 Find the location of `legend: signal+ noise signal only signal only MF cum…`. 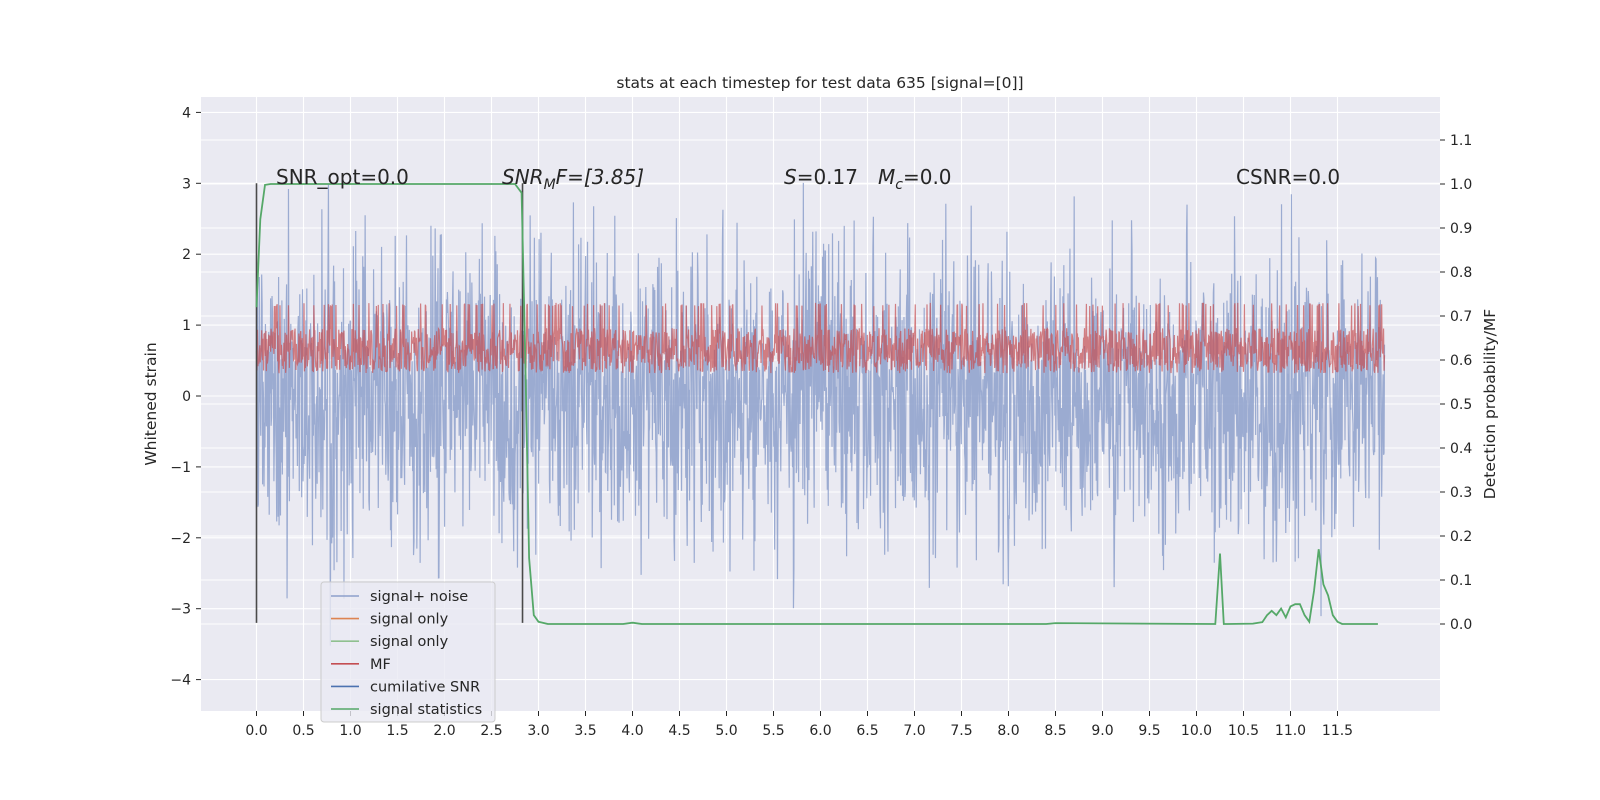

legend: signal+ noise signal only signal only MF cum… is located at coordinates (408, 652).